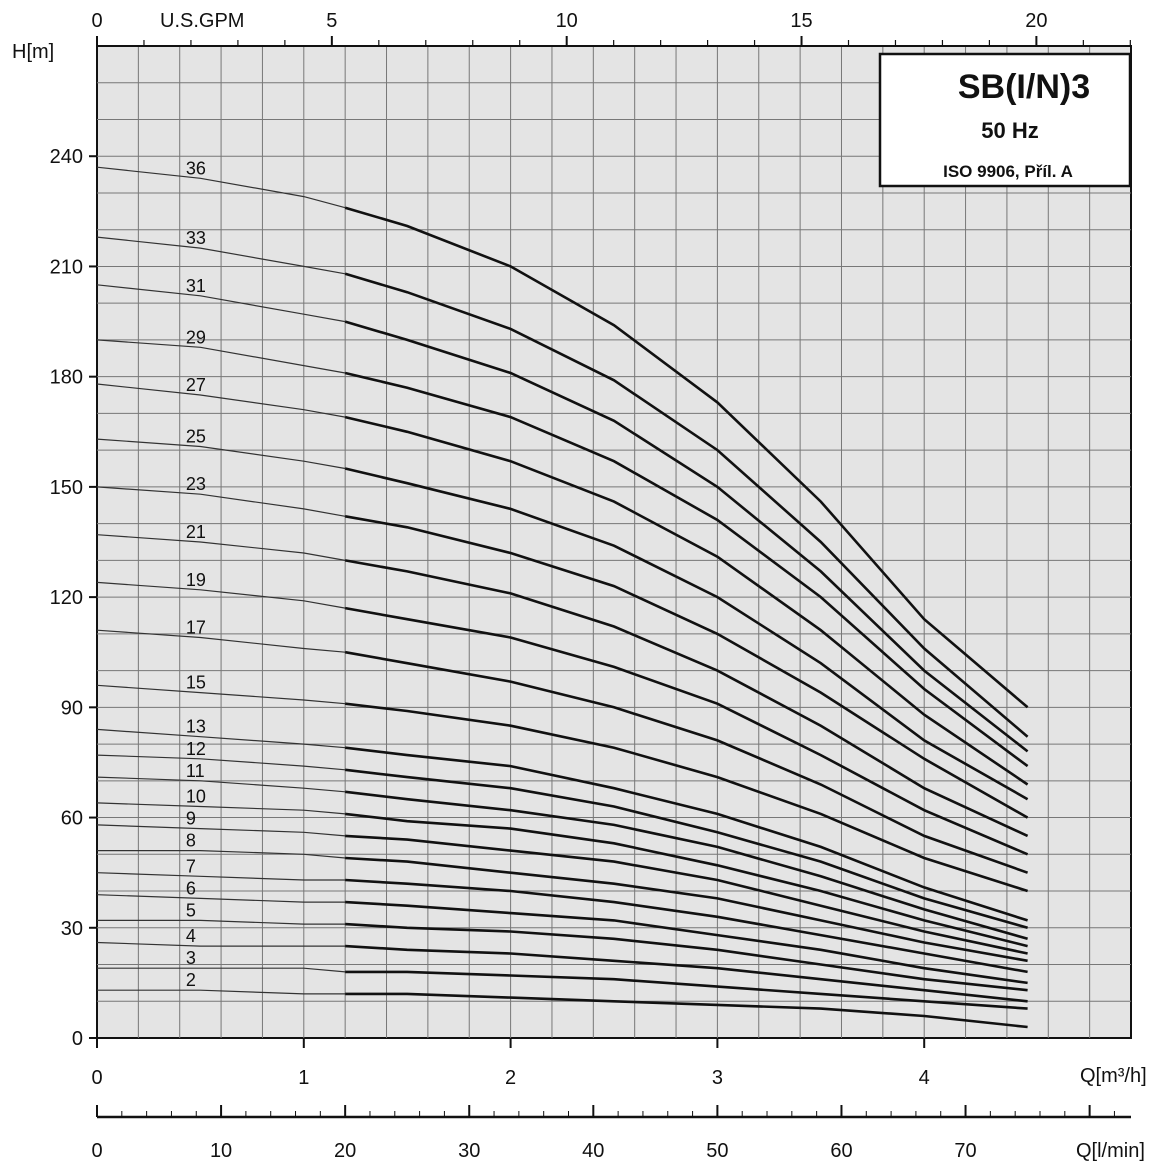 The image size is (1167, 1164). What do you see at coordinates (96, 1151) in the screenshot?
I see `lmin-tick-label: 0` at bounding box center [96, 1151].